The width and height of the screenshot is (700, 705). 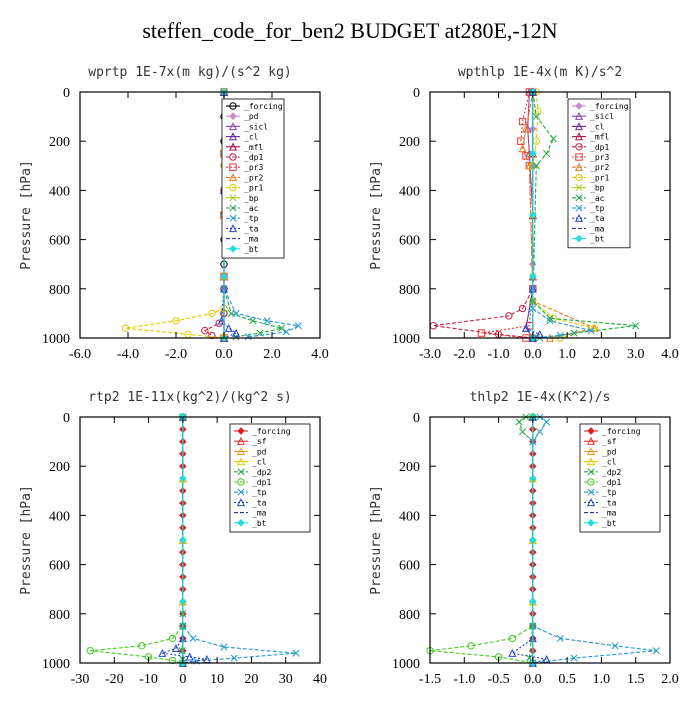 What do you see at coordinates (409, 290) in the screenshot?
I see `y-tick-label: 800` at bounding box center [409, 290].